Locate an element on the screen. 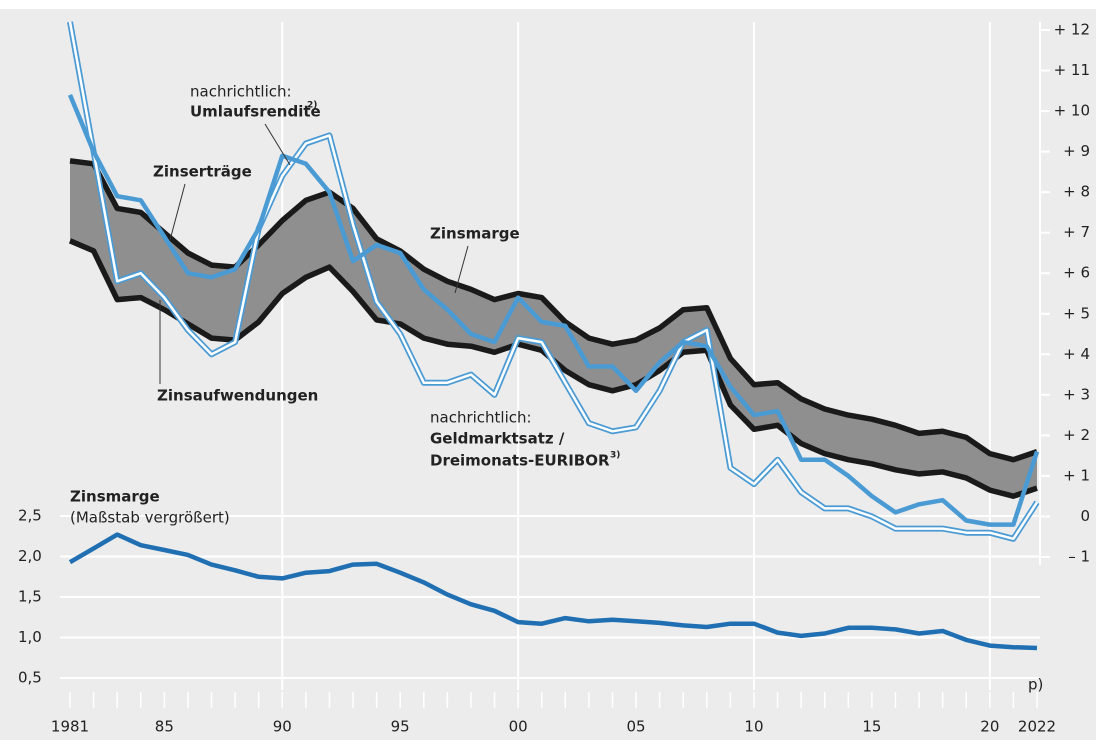 The height and width of the screenshot is (740, 1096). y-tick-label: + 8 is located at coordinates (1076, 192).